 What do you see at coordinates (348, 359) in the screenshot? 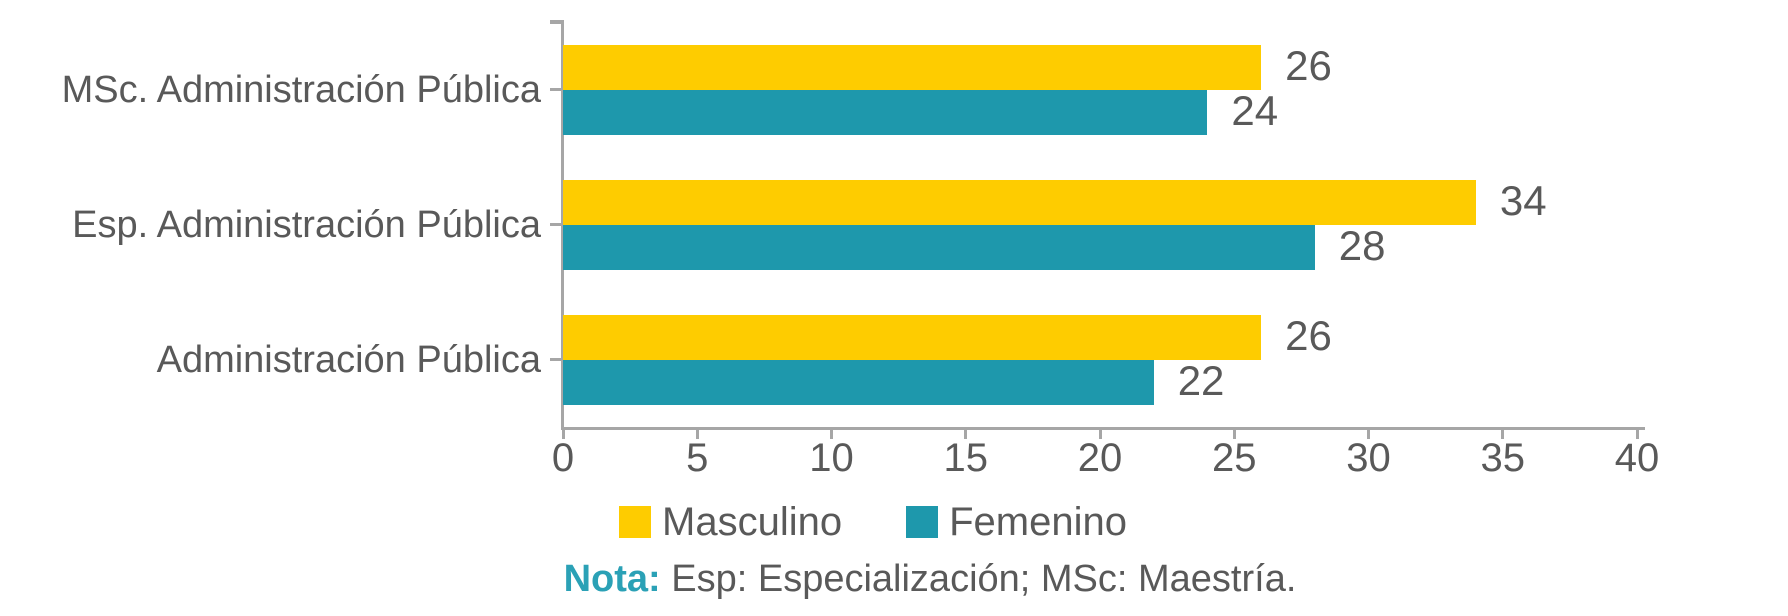
I see `category-label: Administración Pública` at bounding box center [348, 359].